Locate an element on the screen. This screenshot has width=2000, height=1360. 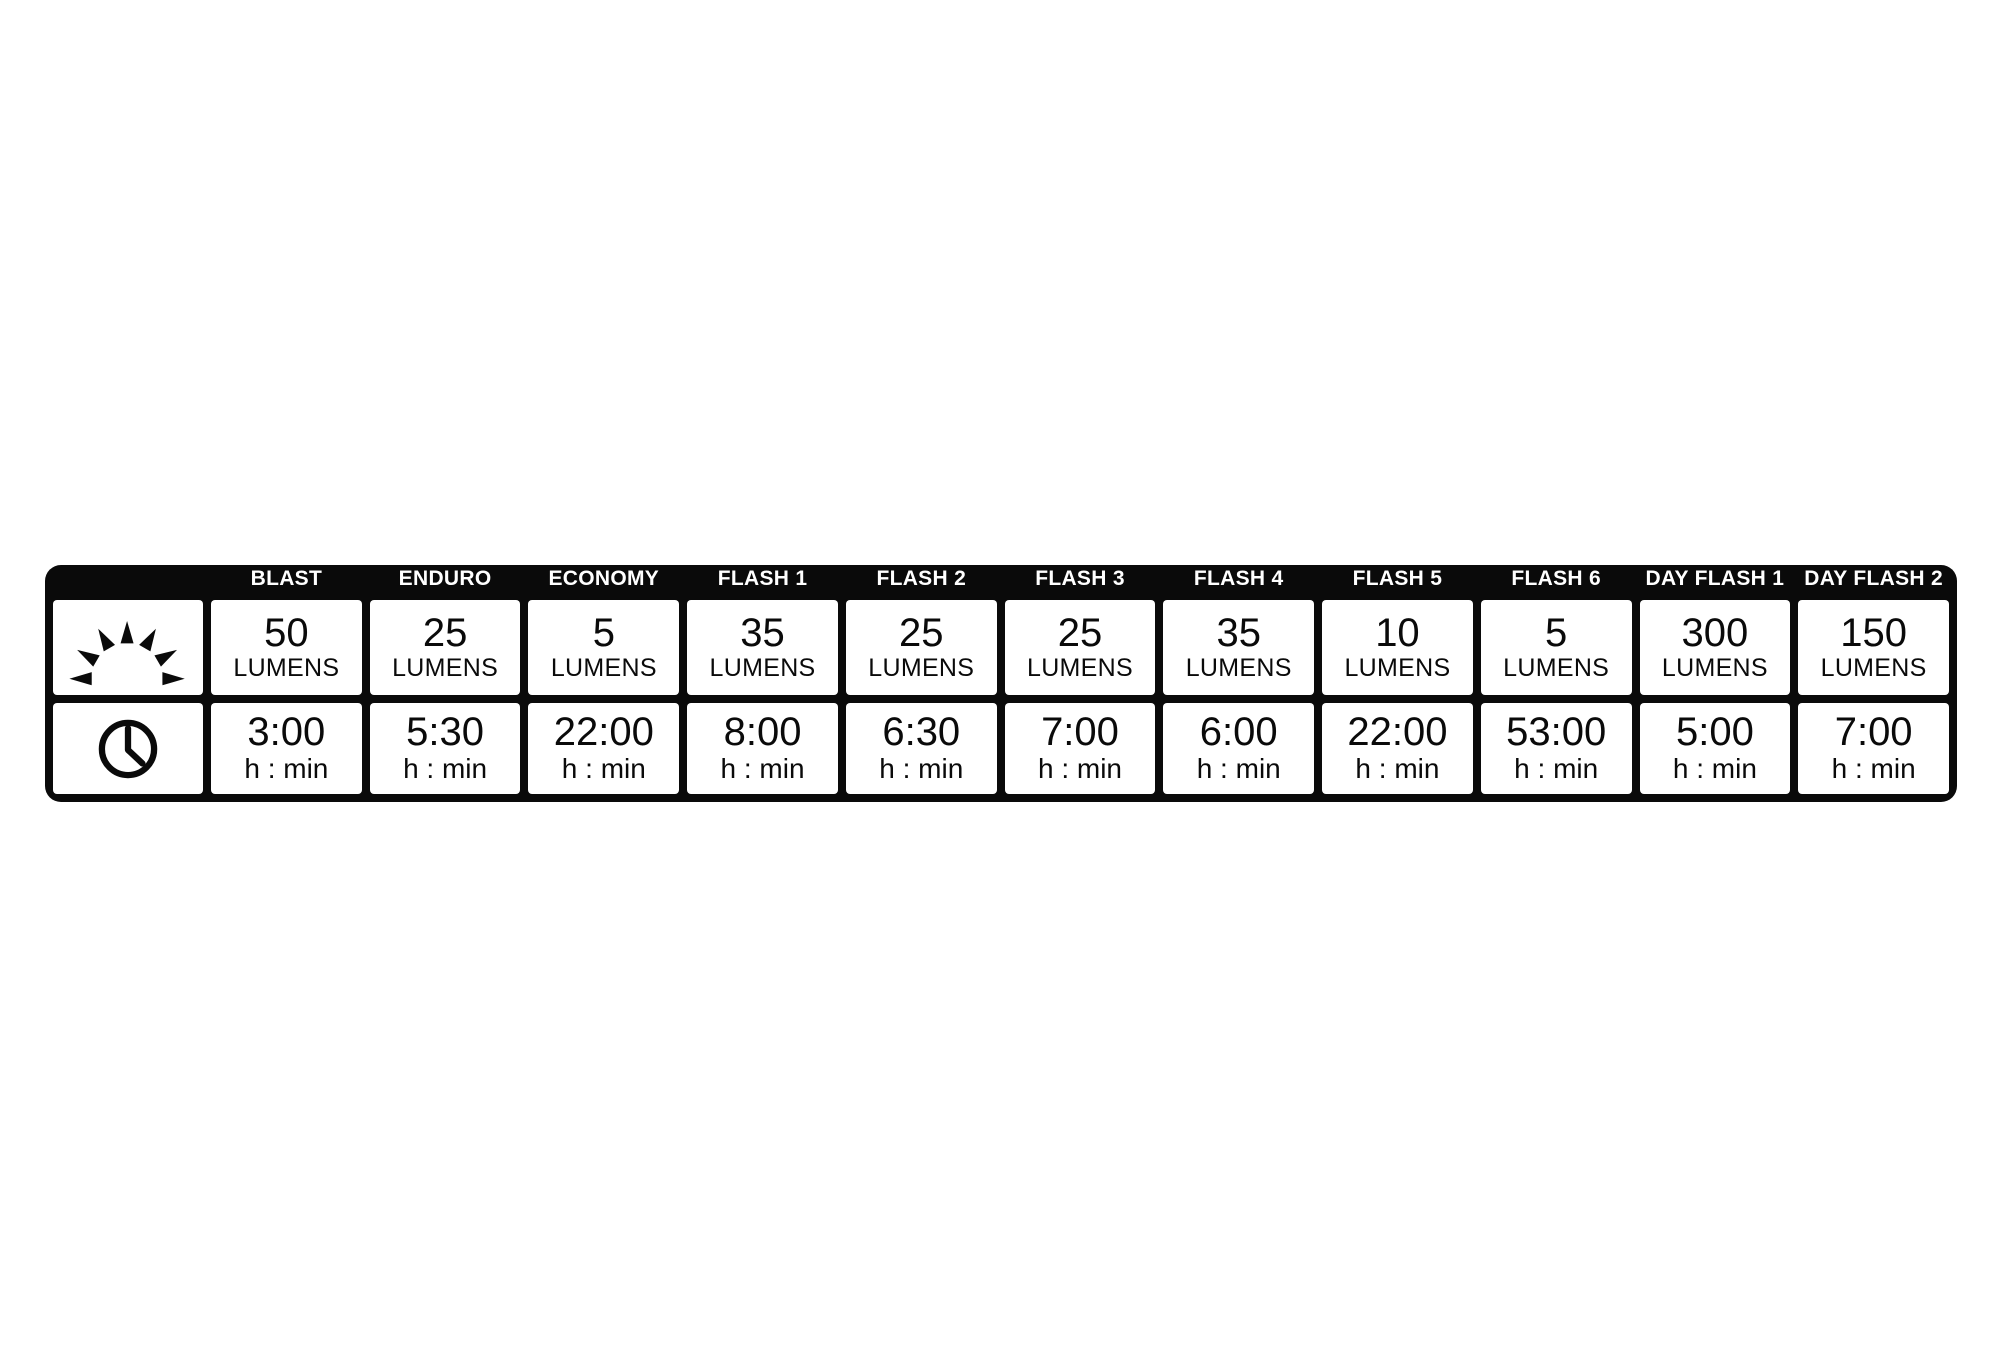
lumens-cell-day-flash-2: 150 LUMENS is located at coordinates (1873, 647).